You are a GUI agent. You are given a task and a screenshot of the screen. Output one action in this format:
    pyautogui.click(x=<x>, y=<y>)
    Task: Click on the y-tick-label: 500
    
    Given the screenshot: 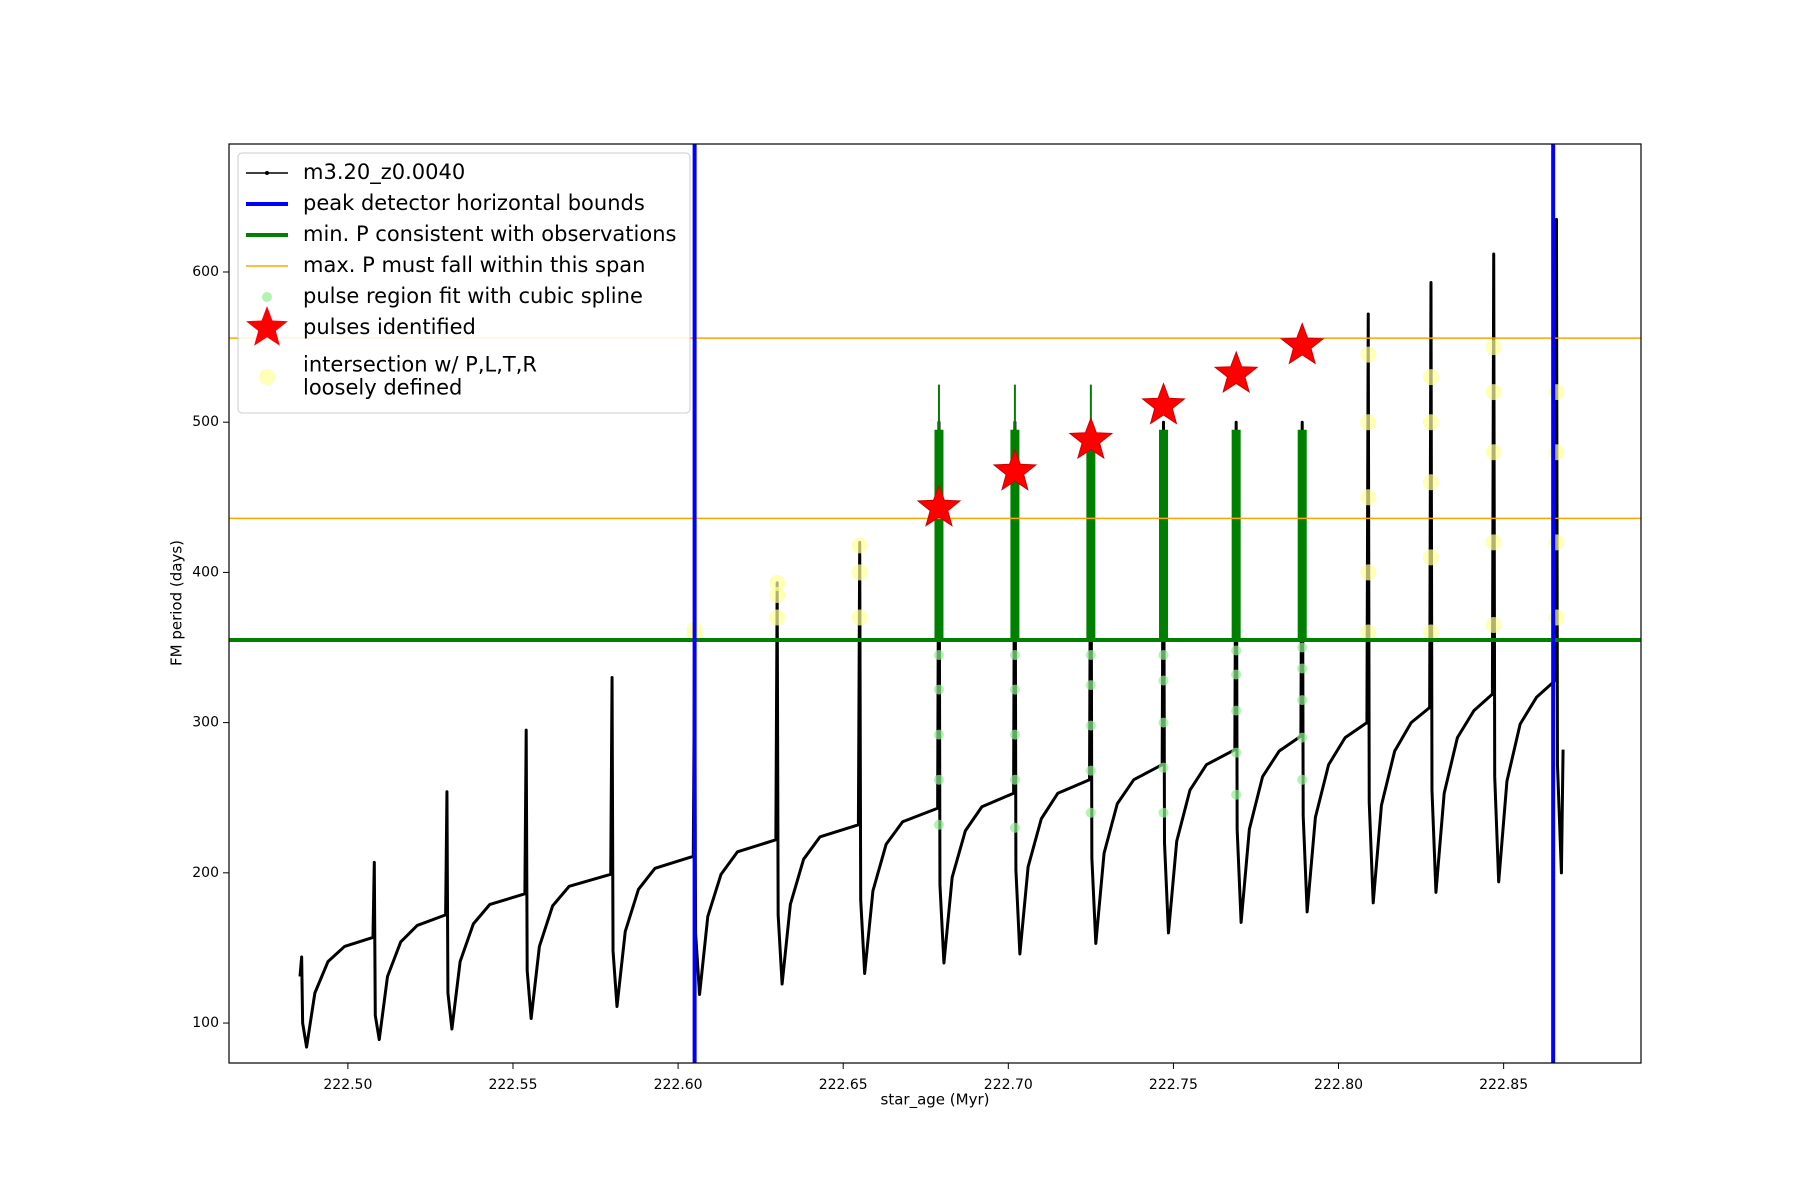 What is the action you would take?
    pyautogui.click(x=205, y=422)
    